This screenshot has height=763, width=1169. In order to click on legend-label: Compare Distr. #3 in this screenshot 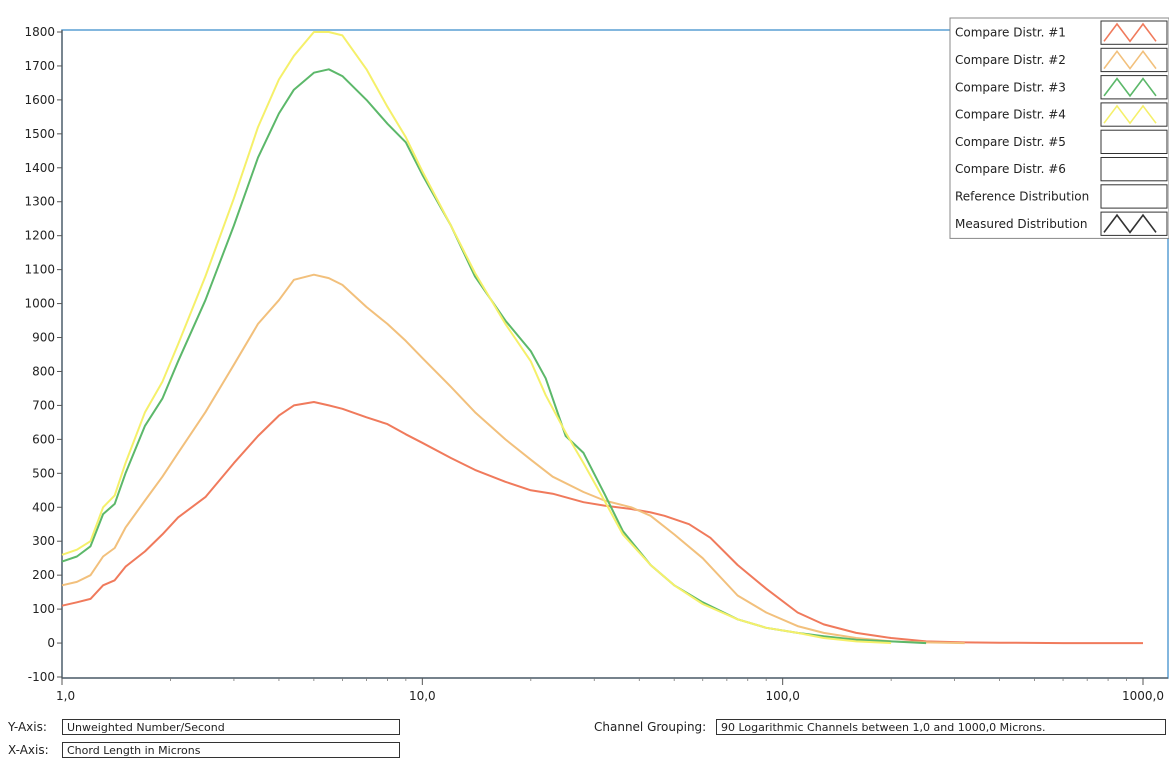, I will do `click(1010, 87)`.